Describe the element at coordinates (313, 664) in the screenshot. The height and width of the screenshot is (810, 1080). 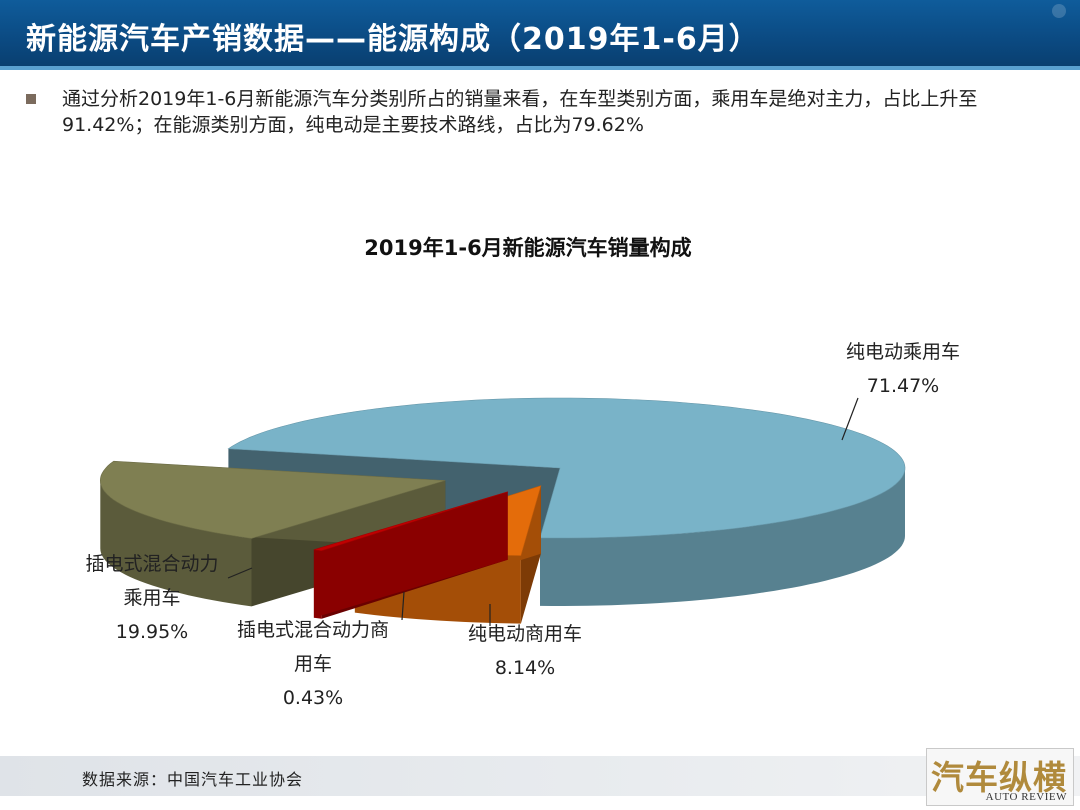
I see `data-label-name: 用车` at that location.